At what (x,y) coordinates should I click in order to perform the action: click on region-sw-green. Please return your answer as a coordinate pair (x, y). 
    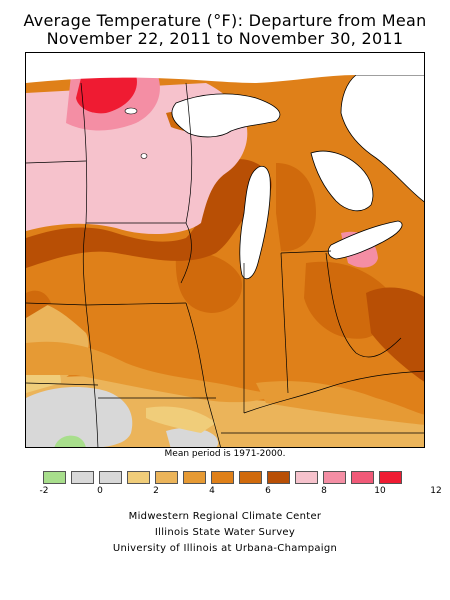
    Looking at the image, I should click on (70, 441).